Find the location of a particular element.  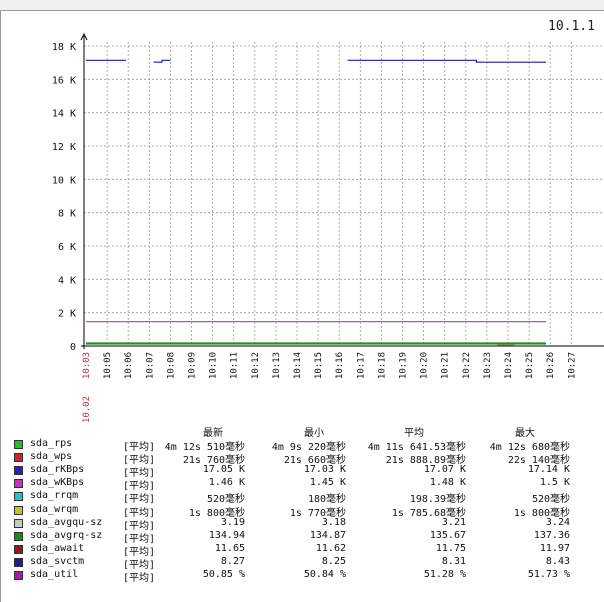

legend-value: 11.65 is located at coordinates (229, 548).